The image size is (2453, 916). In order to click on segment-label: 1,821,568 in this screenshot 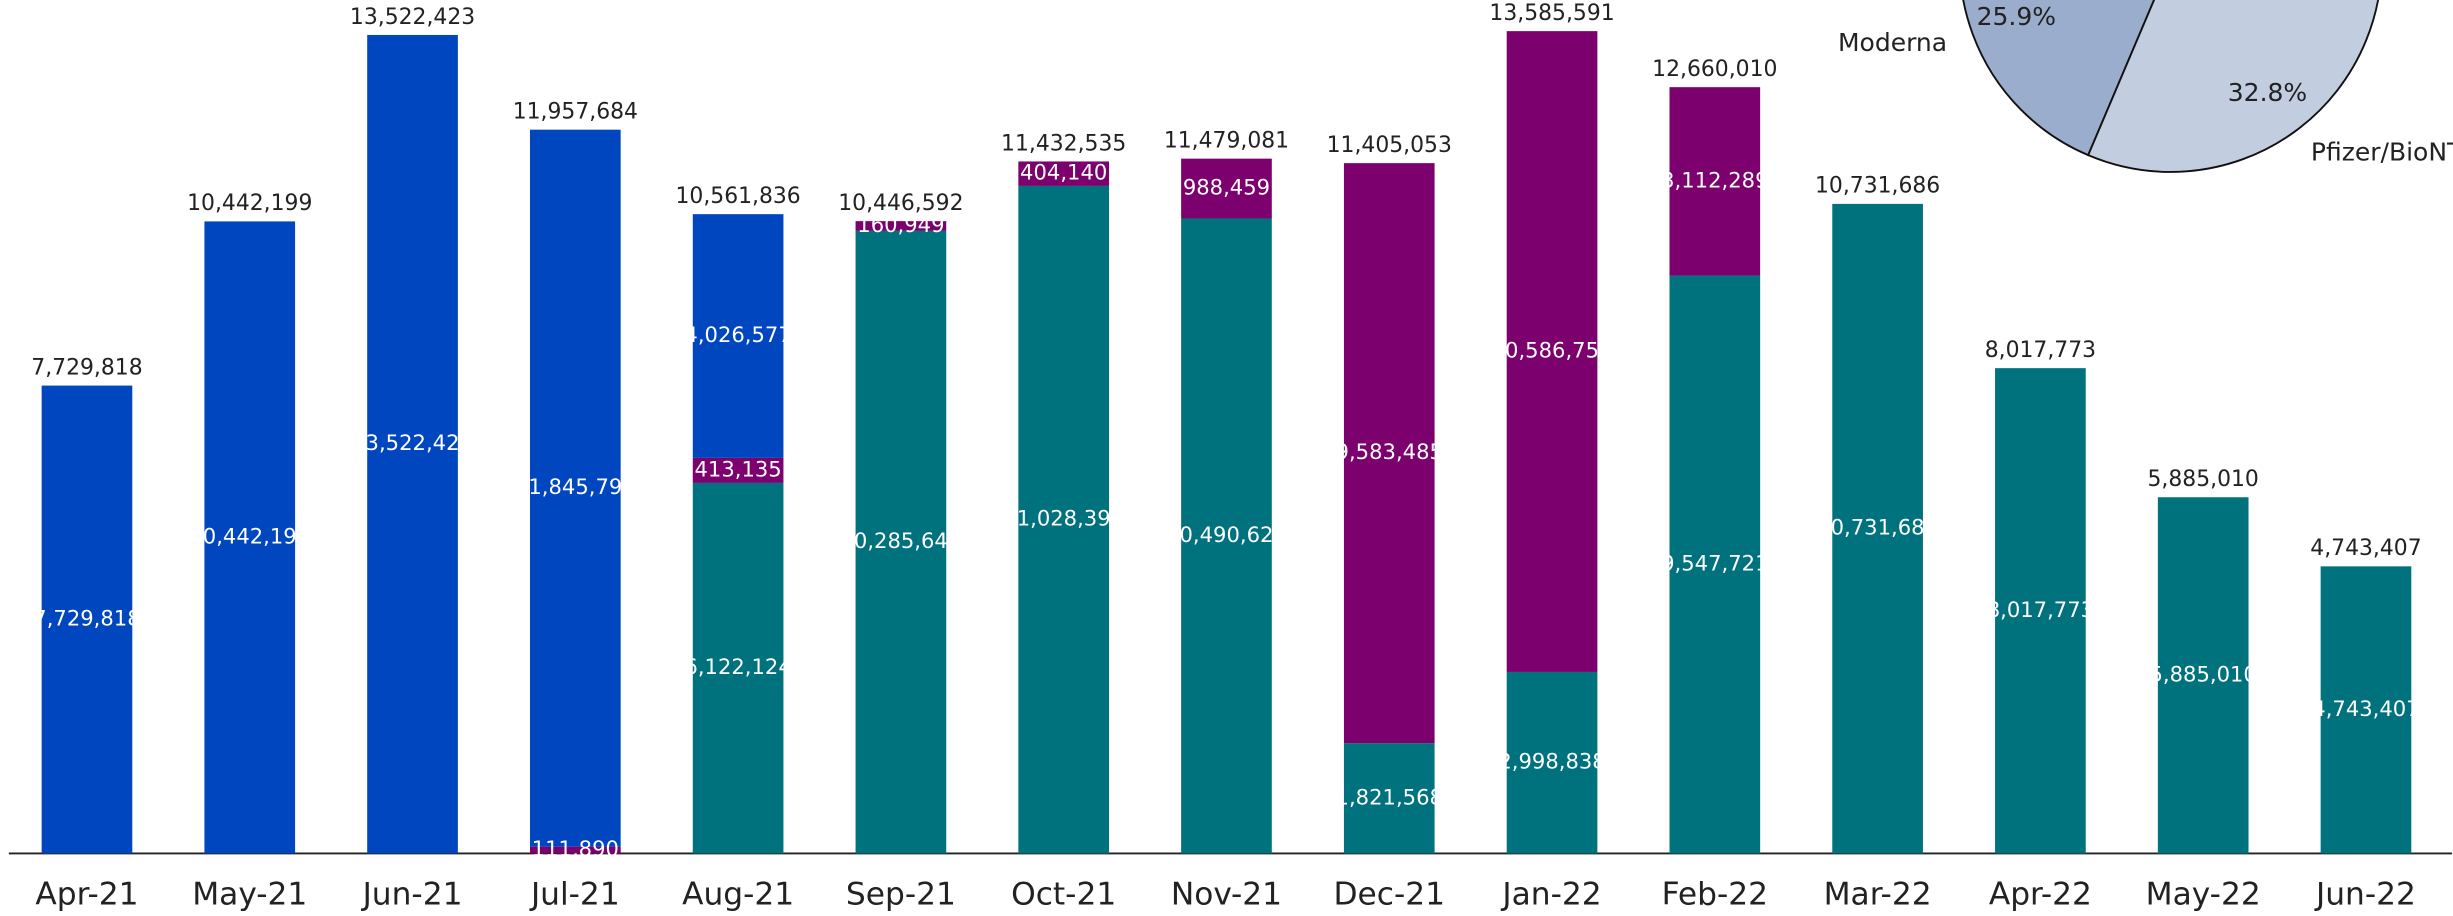, I will do `click(1389, 796)`.